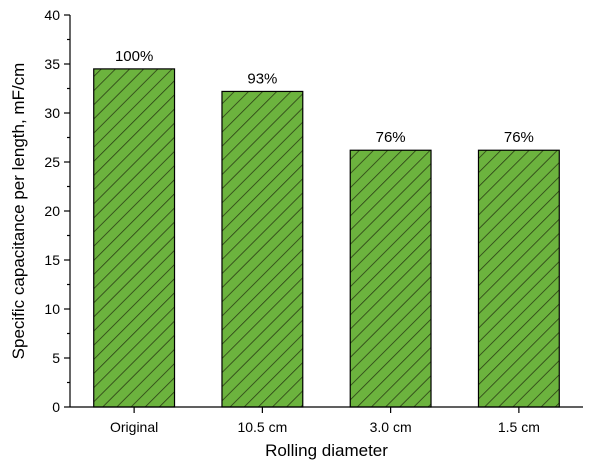 The width and height of the screenshot is (597, 464). Describe the element at coordinates (52, 309) in the screenshot. I see `y-tick-label: 10` at that location.